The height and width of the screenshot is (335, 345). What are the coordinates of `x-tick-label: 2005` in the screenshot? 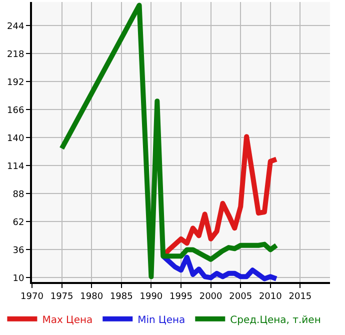 It's located at (240, 297).